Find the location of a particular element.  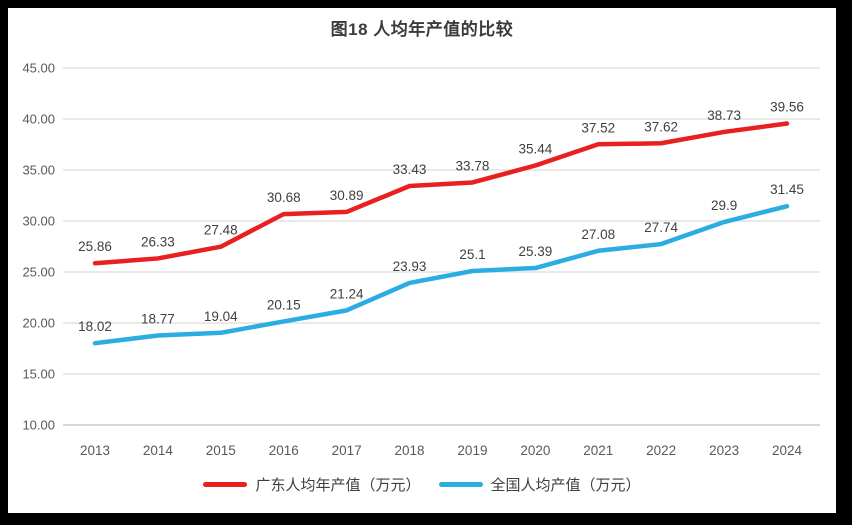

data-label: 30.68 is located at coordinates (284, 197).